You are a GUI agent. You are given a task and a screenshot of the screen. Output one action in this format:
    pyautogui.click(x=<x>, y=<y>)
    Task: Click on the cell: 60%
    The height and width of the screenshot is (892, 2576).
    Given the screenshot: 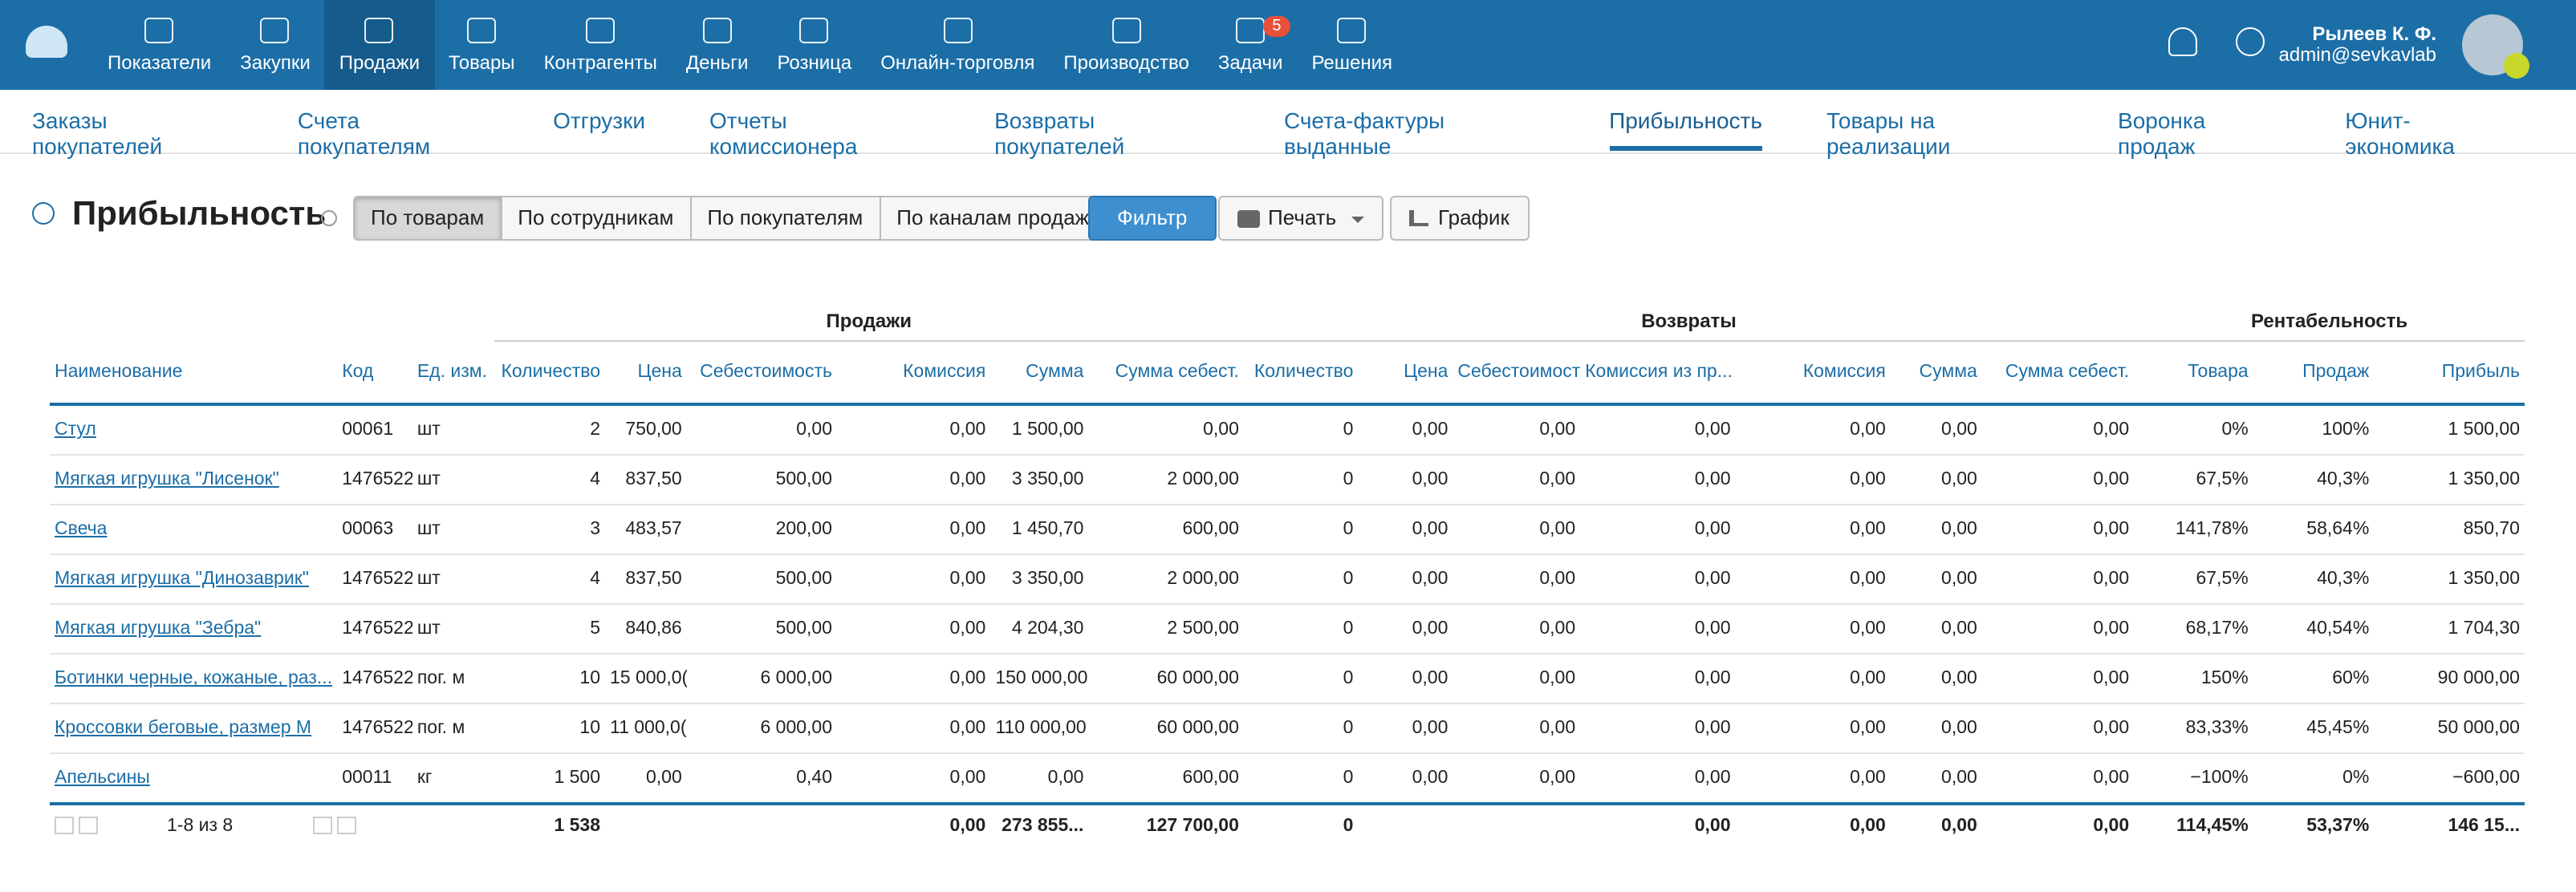 What is the action you would take?
    pyautogui.click(x=2314, y=678)
    